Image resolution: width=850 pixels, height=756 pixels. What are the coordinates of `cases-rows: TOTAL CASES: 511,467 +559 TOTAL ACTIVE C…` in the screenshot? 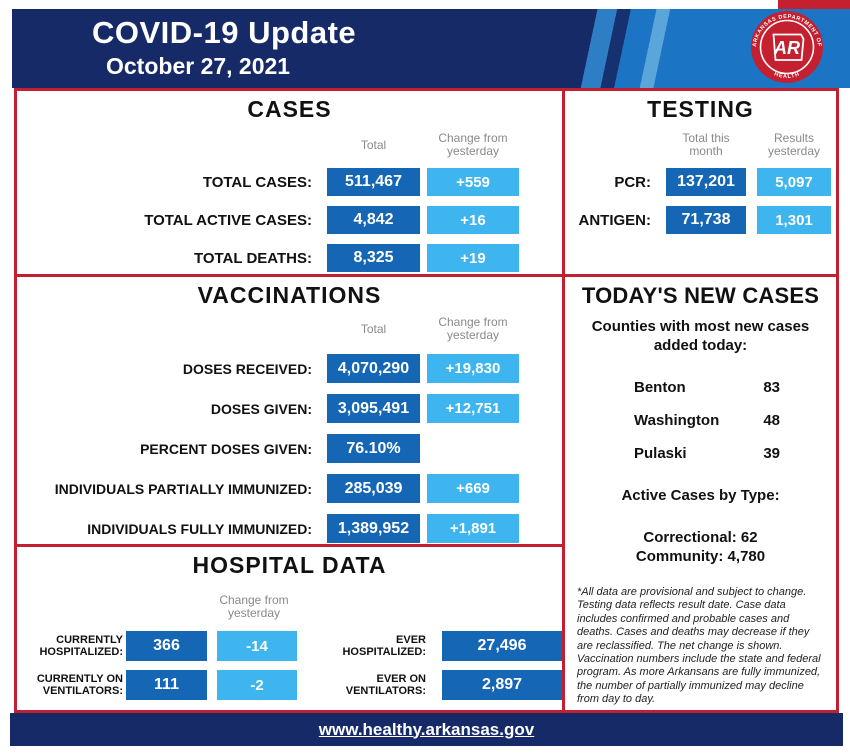 It's located at (289, 225).